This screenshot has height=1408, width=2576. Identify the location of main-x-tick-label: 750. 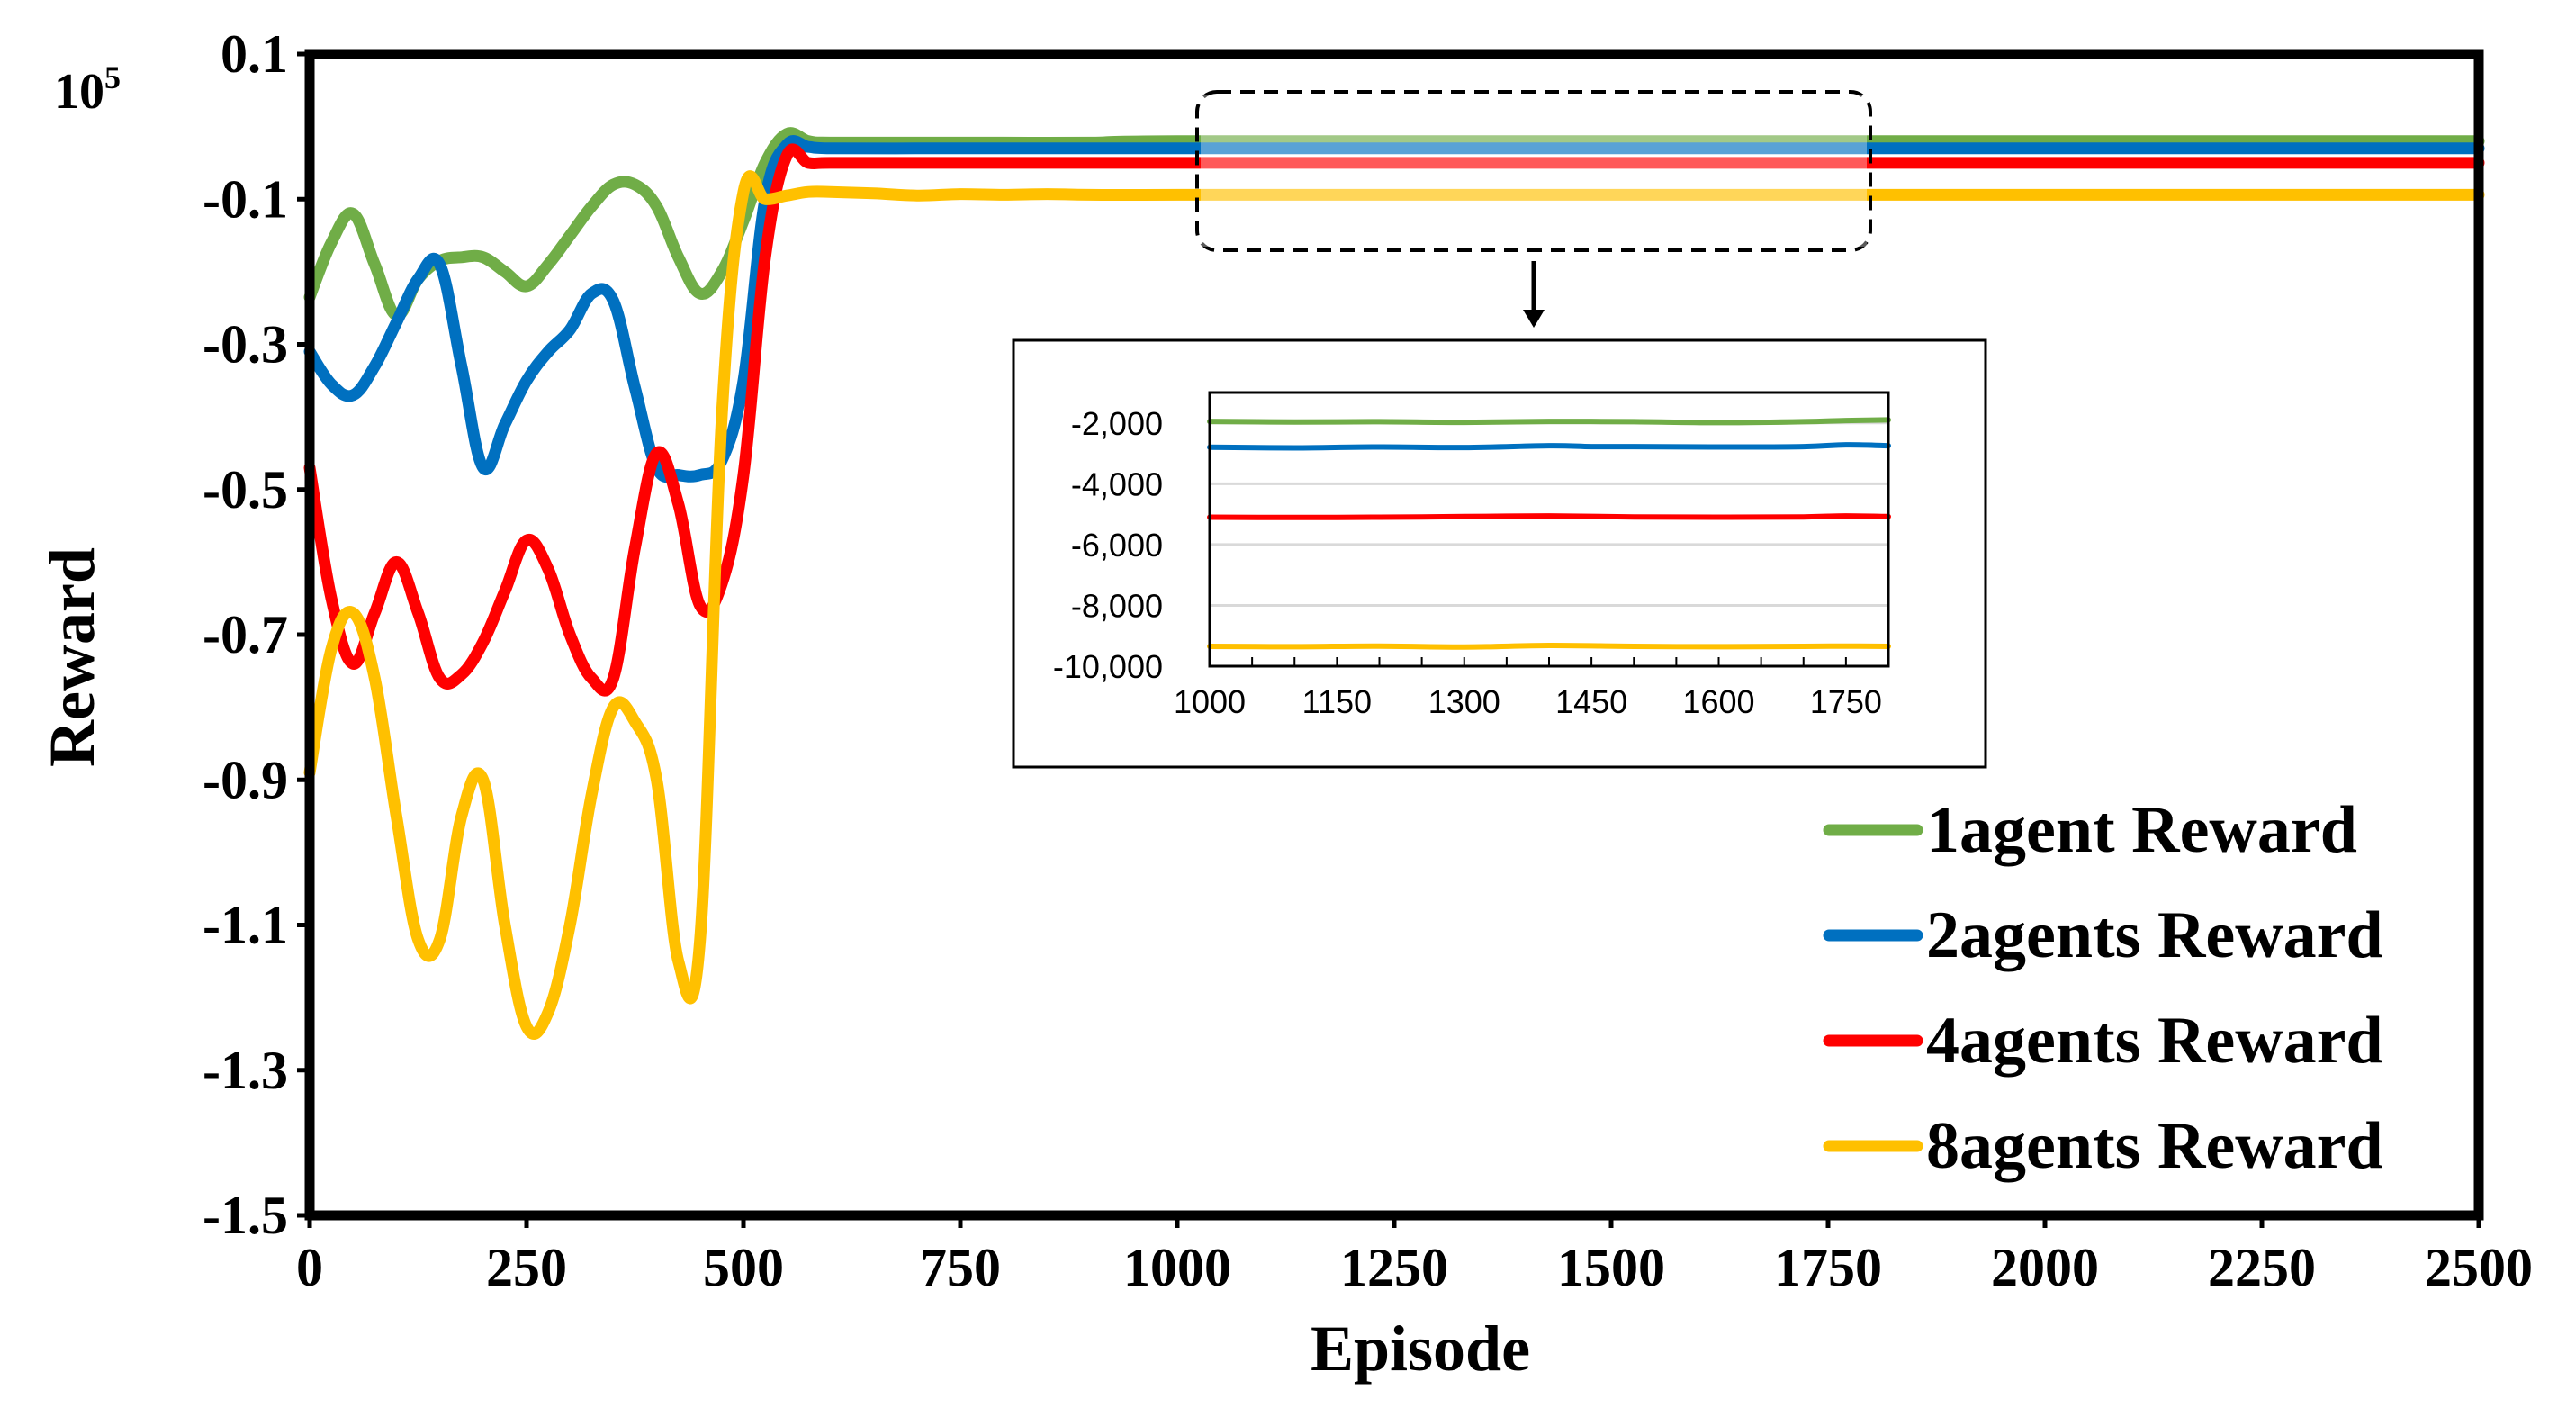
(960, 1267).